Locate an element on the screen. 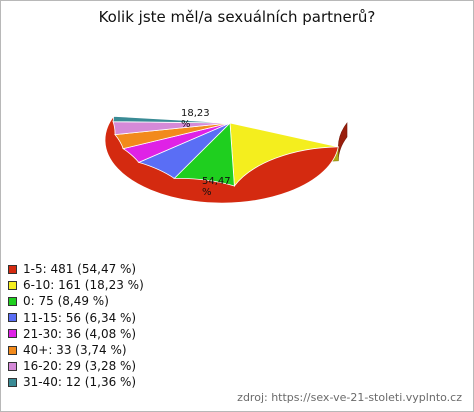  chart-title: Kolik jste měl/a sexuálních partnerů? is located at coordinates (237, 17).